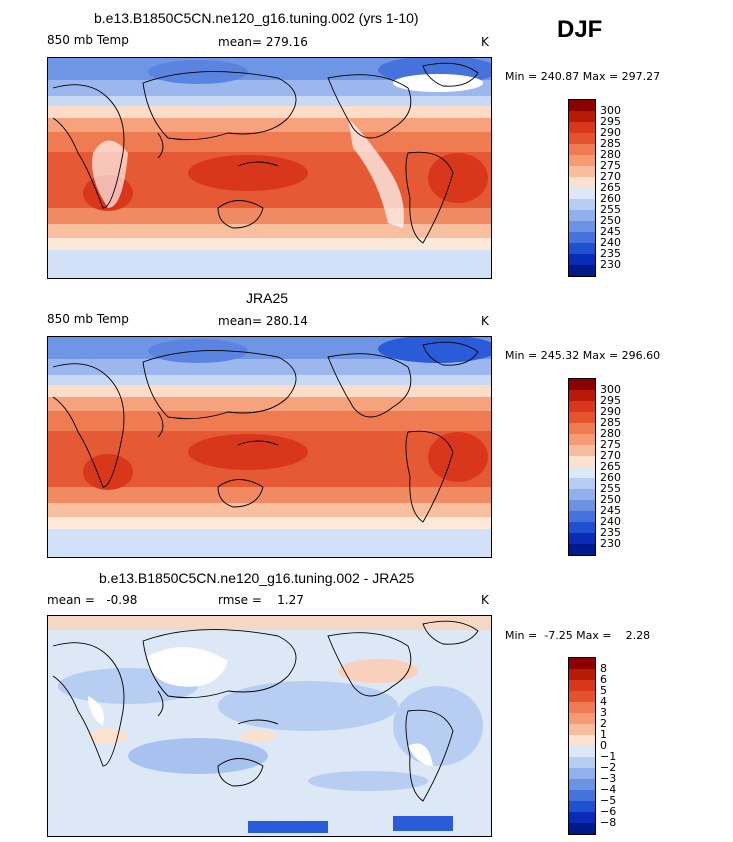 This screenshot has width=733, height=842. I want to click on tick-label: −5, so click(608, 800).